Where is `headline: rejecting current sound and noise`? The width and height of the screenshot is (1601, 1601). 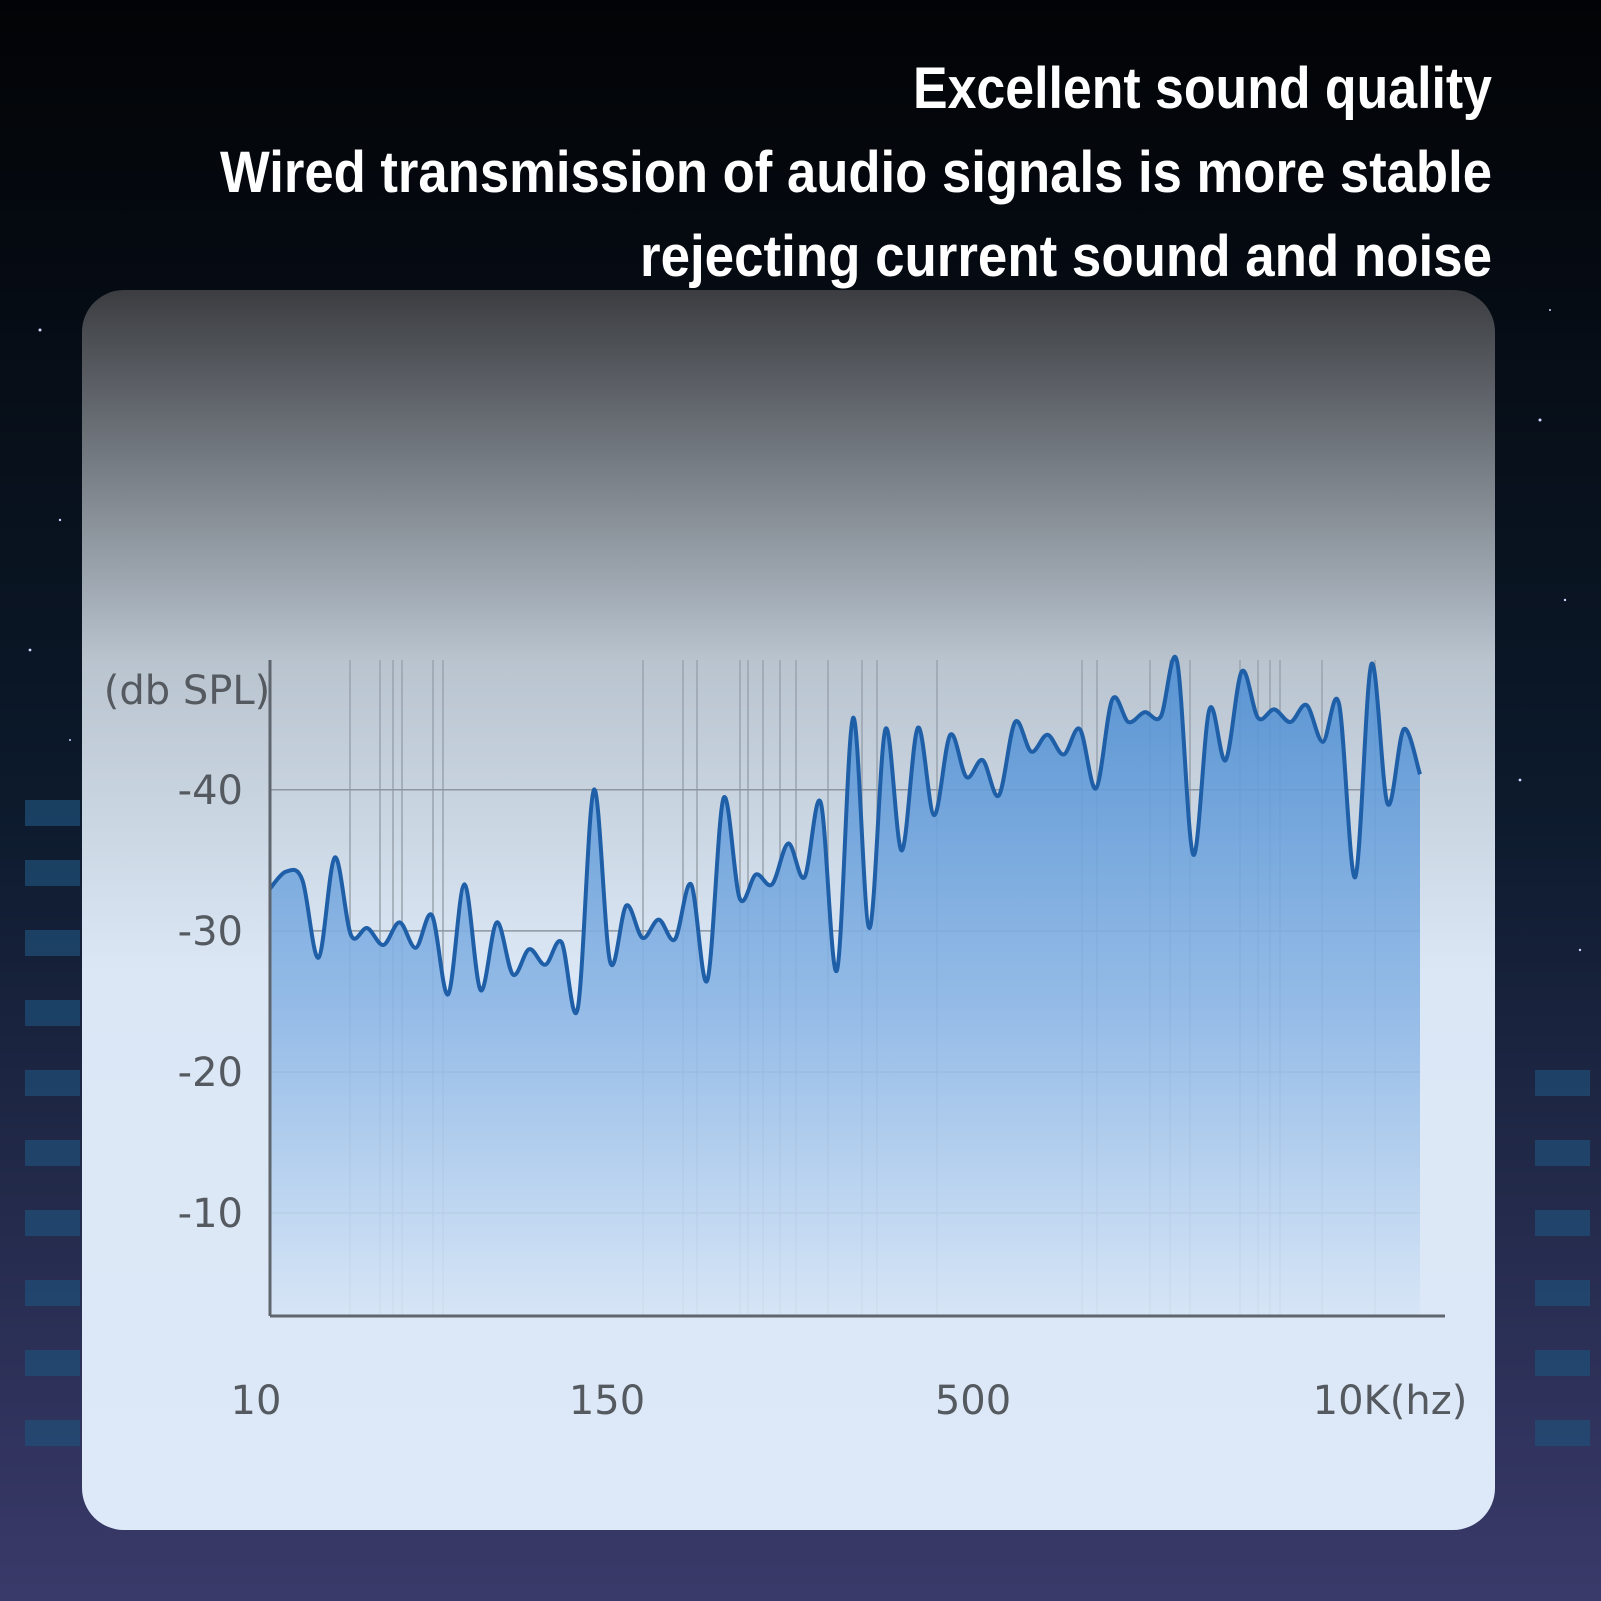 headline: rejecting current sound and noise is located at coordinates (1066, 256).